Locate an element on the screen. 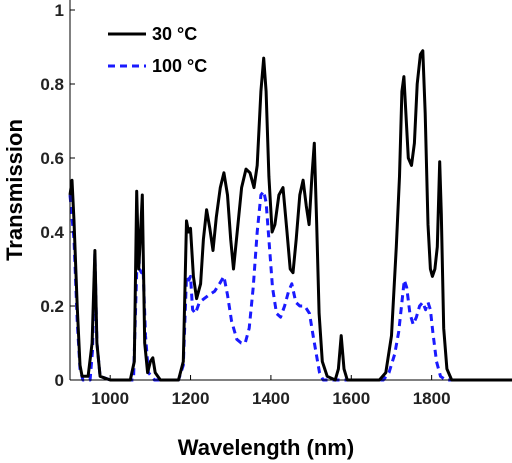 The height and width of the screenshot is (463, 512). y-tick-label: 0.2 is located at coordinates (52, 306).